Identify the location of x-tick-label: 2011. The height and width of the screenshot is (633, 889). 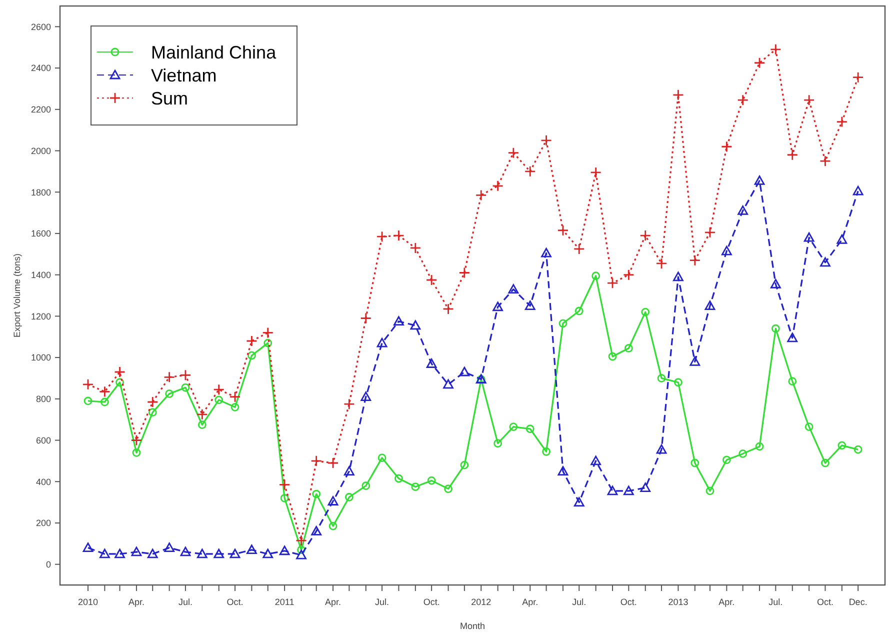
(284, 602).